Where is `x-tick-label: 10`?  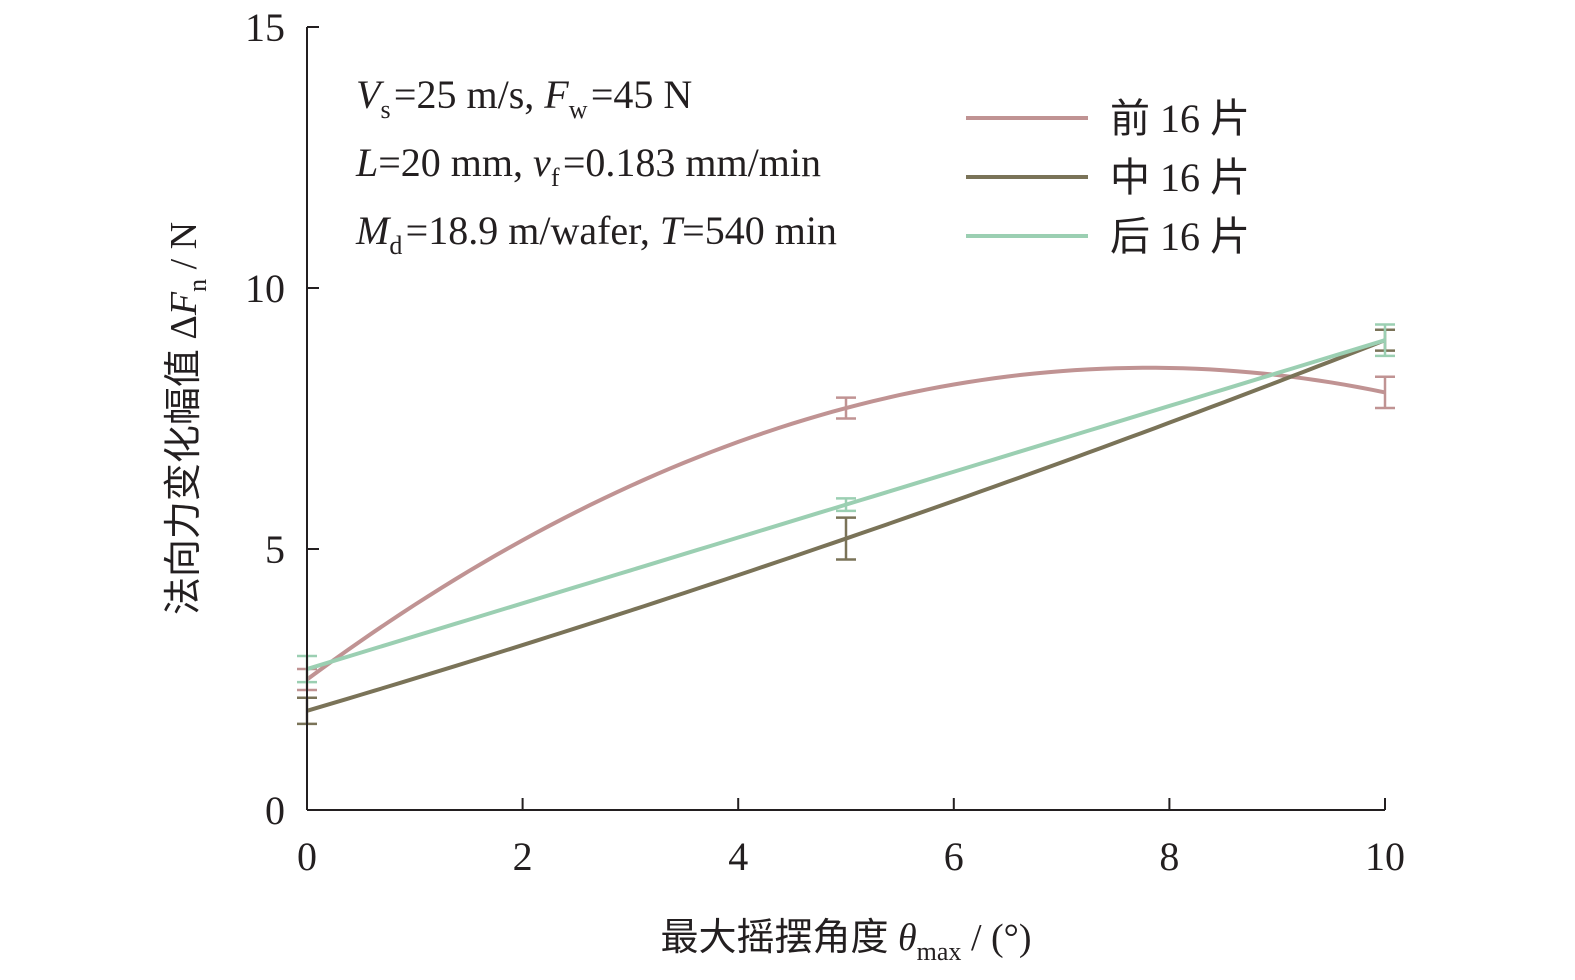 x-tick-label: 10 is located at coordinates (1385, 856).